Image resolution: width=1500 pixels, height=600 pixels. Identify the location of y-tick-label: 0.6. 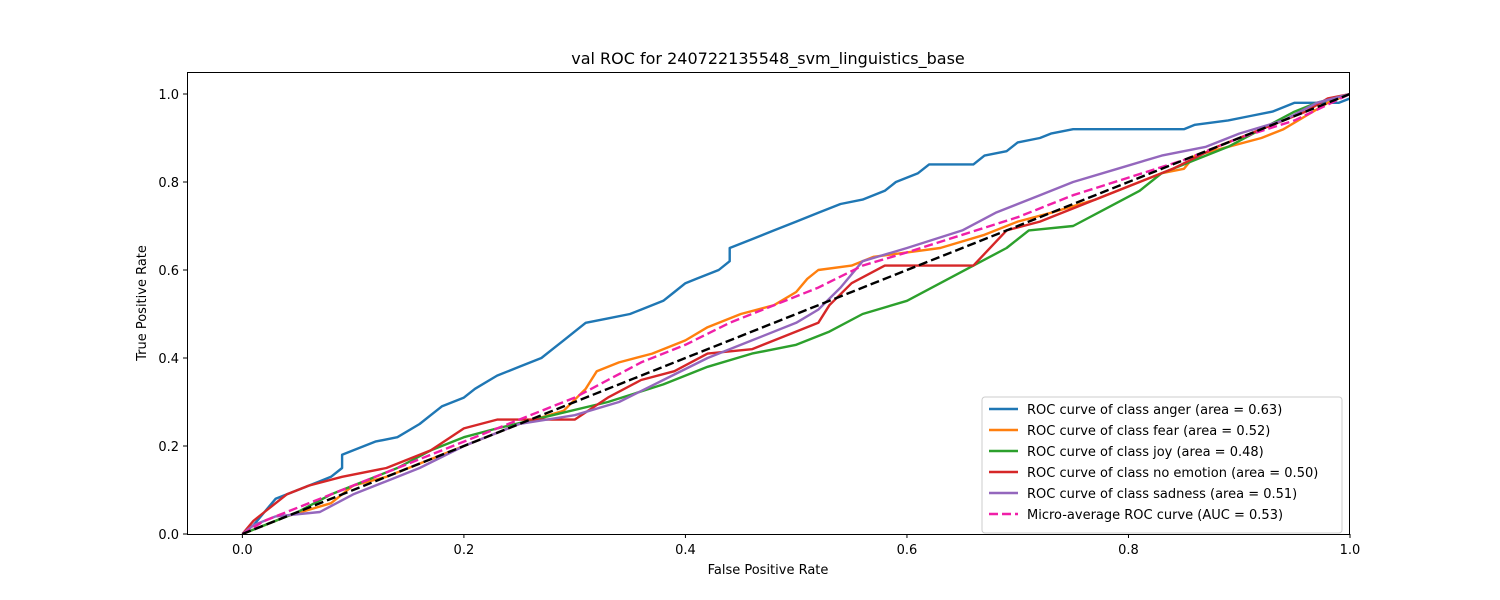
(168, 271).